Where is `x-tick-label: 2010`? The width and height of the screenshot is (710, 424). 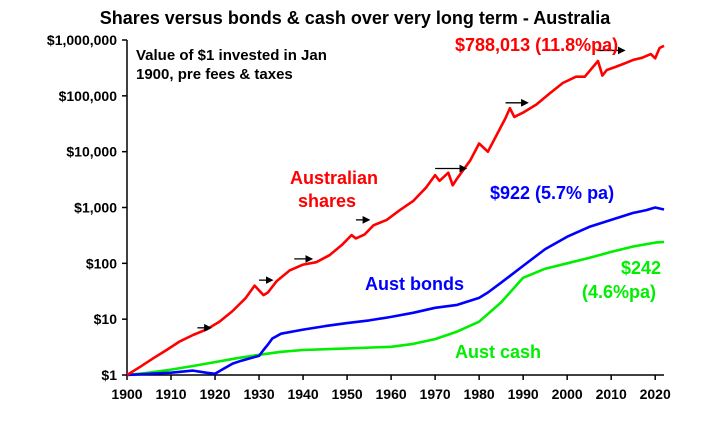
x-tick-label: 2010 is located at coordinates (611, 394).